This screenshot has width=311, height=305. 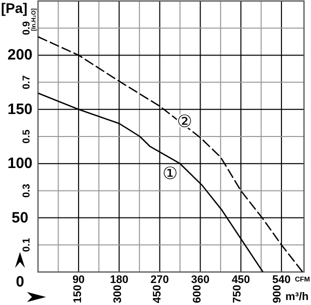 I want to click on x2-tick-label: 300, so click(x=118, y=294).